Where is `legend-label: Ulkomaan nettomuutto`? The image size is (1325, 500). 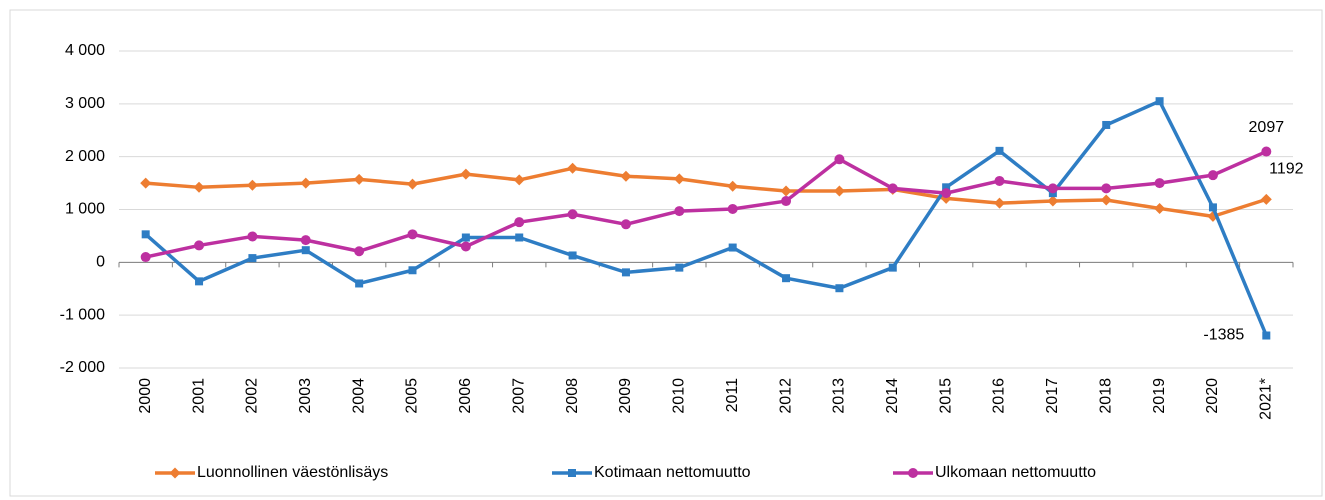
legend-label: Ulkomaan nettomuutto is located at coordinates (1015, 472).